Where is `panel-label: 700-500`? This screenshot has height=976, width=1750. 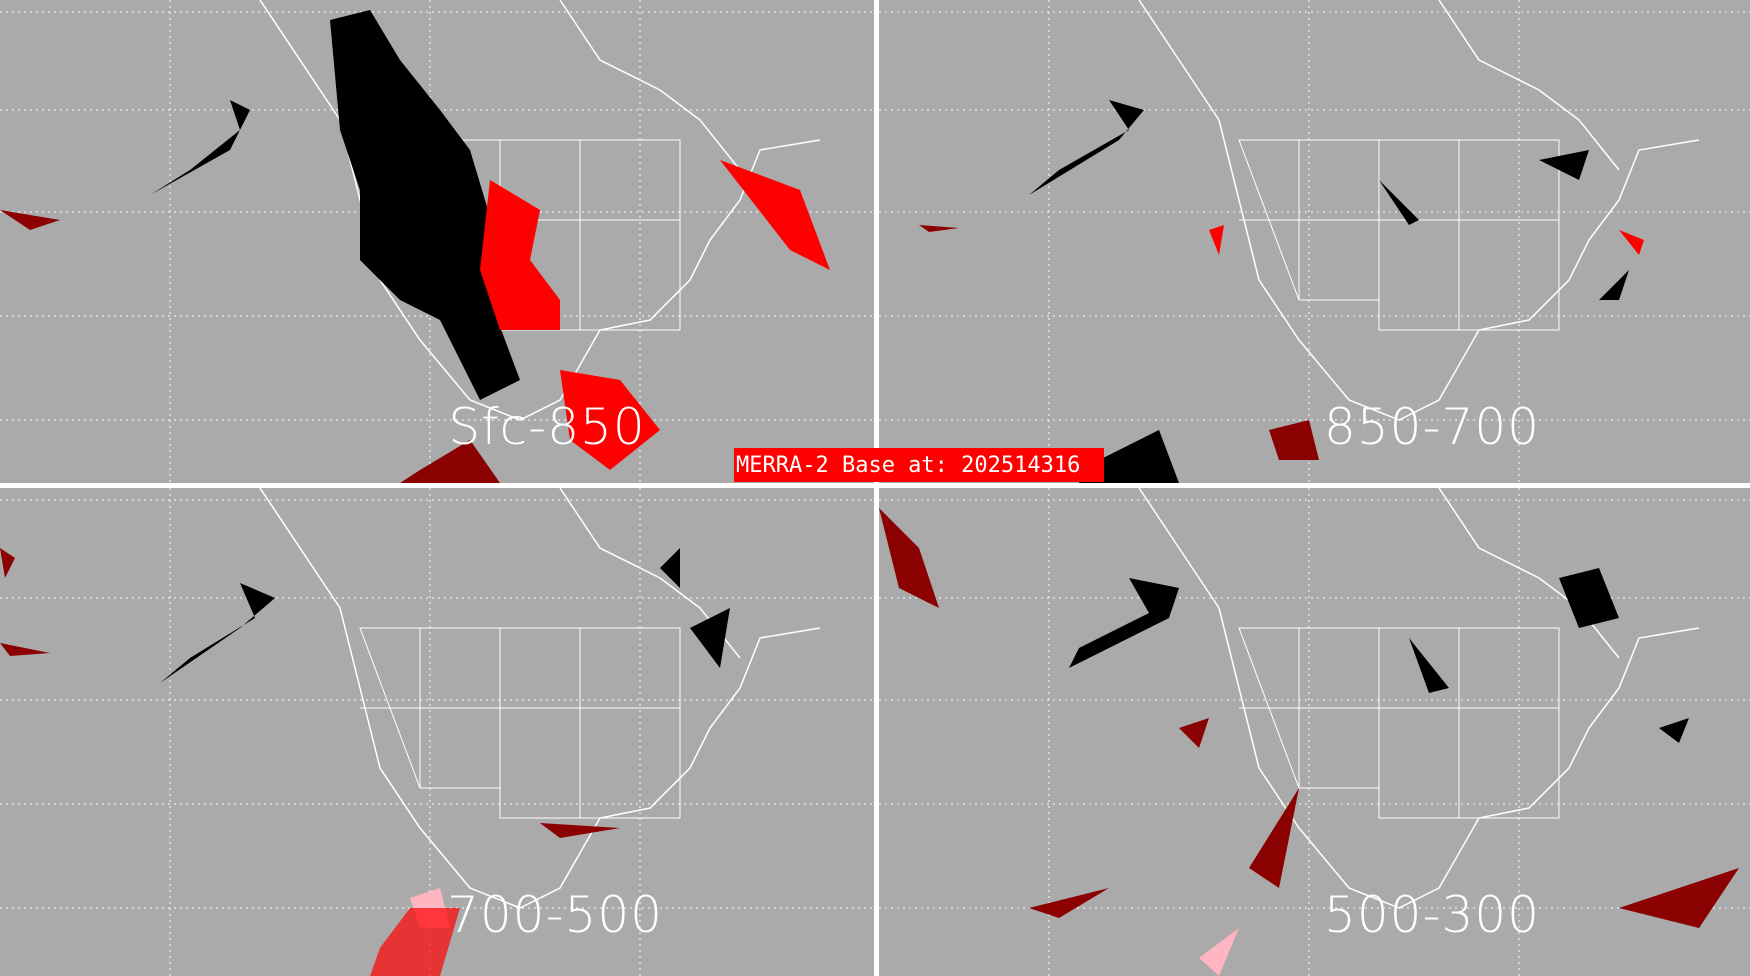 panel-label: 700-500 is located at coordinates (555, 915).